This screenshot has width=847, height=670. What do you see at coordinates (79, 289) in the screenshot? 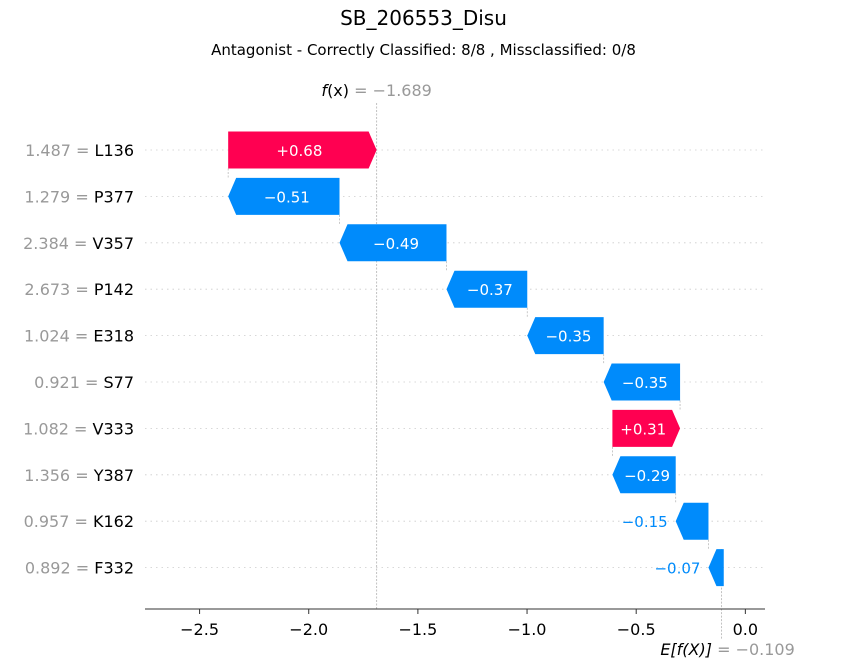
I see `feature-label: 2.673 = P142` at bounding box center [79, 289].